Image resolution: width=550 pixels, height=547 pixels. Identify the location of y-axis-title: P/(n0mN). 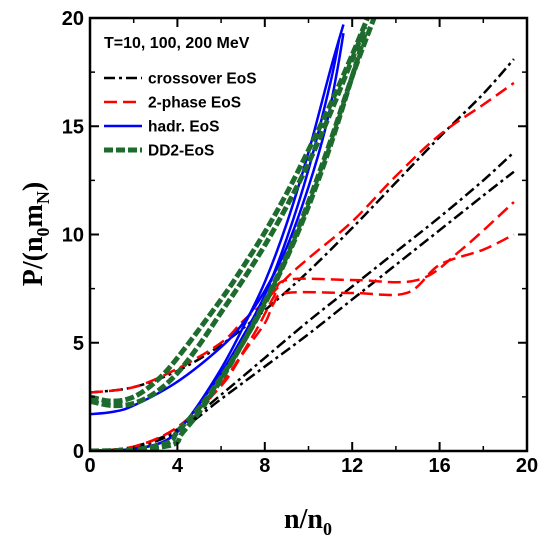
(35, 234).